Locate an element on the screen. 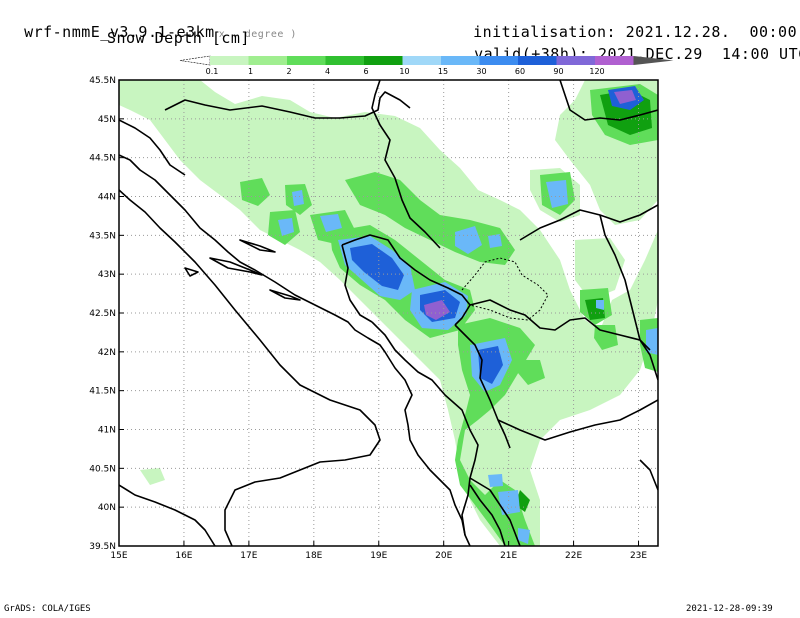 The height and width of the screenshot is (618, 800). lon-label: 23E is located at coordinates (638, 556).